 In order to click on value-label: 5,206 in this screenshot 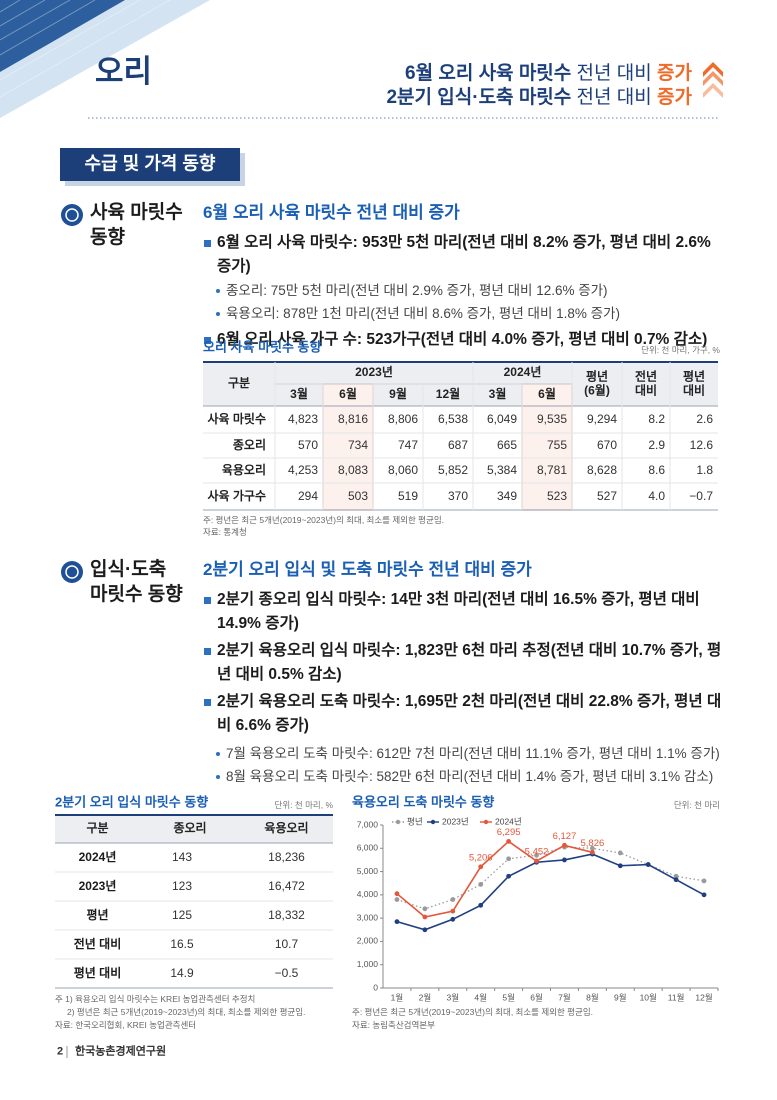, I will do `click(481, 857)`.